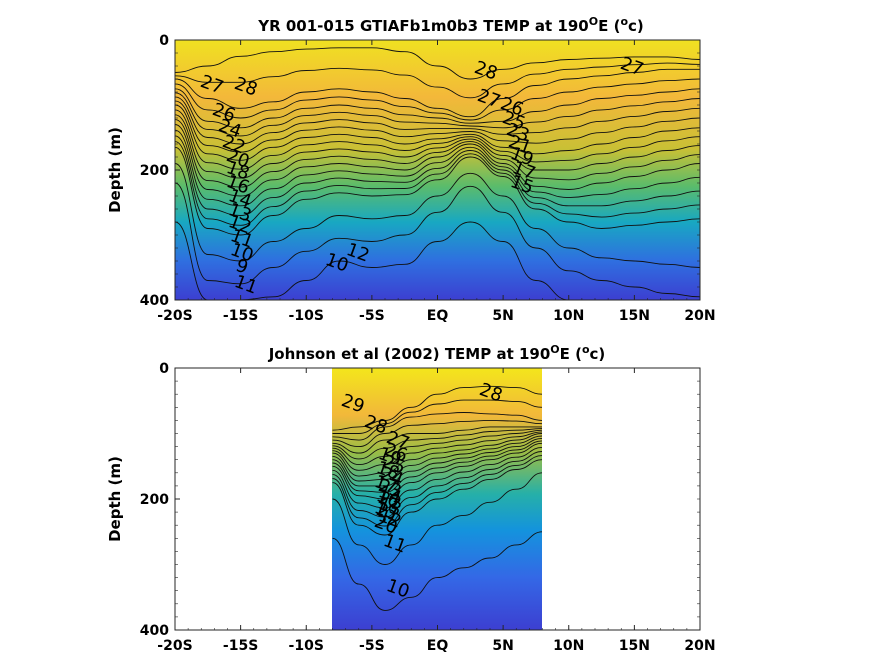 This screenshot has height=656, width=875. What do you see at coordinates (437, 353) in the screenshot?
I see `chart-title: Johnson et al (2002) TEMP at 190OE (oc)` at bounding box center [437, 353].